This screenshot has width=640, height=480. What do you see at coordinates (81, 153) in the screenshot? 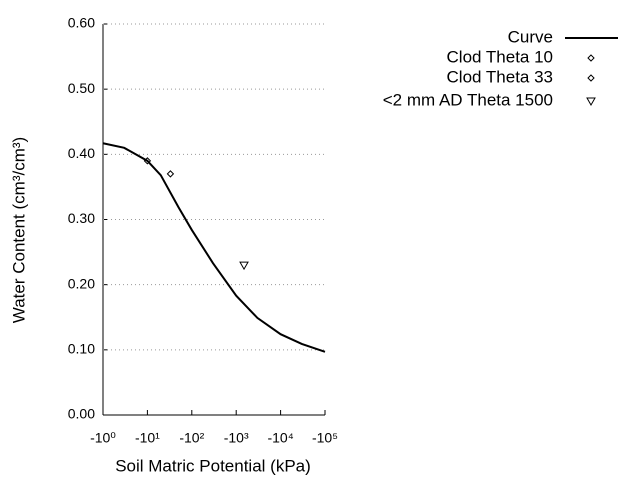
I see `y-tick-label: 0.40` at bounding box center [81, 153].